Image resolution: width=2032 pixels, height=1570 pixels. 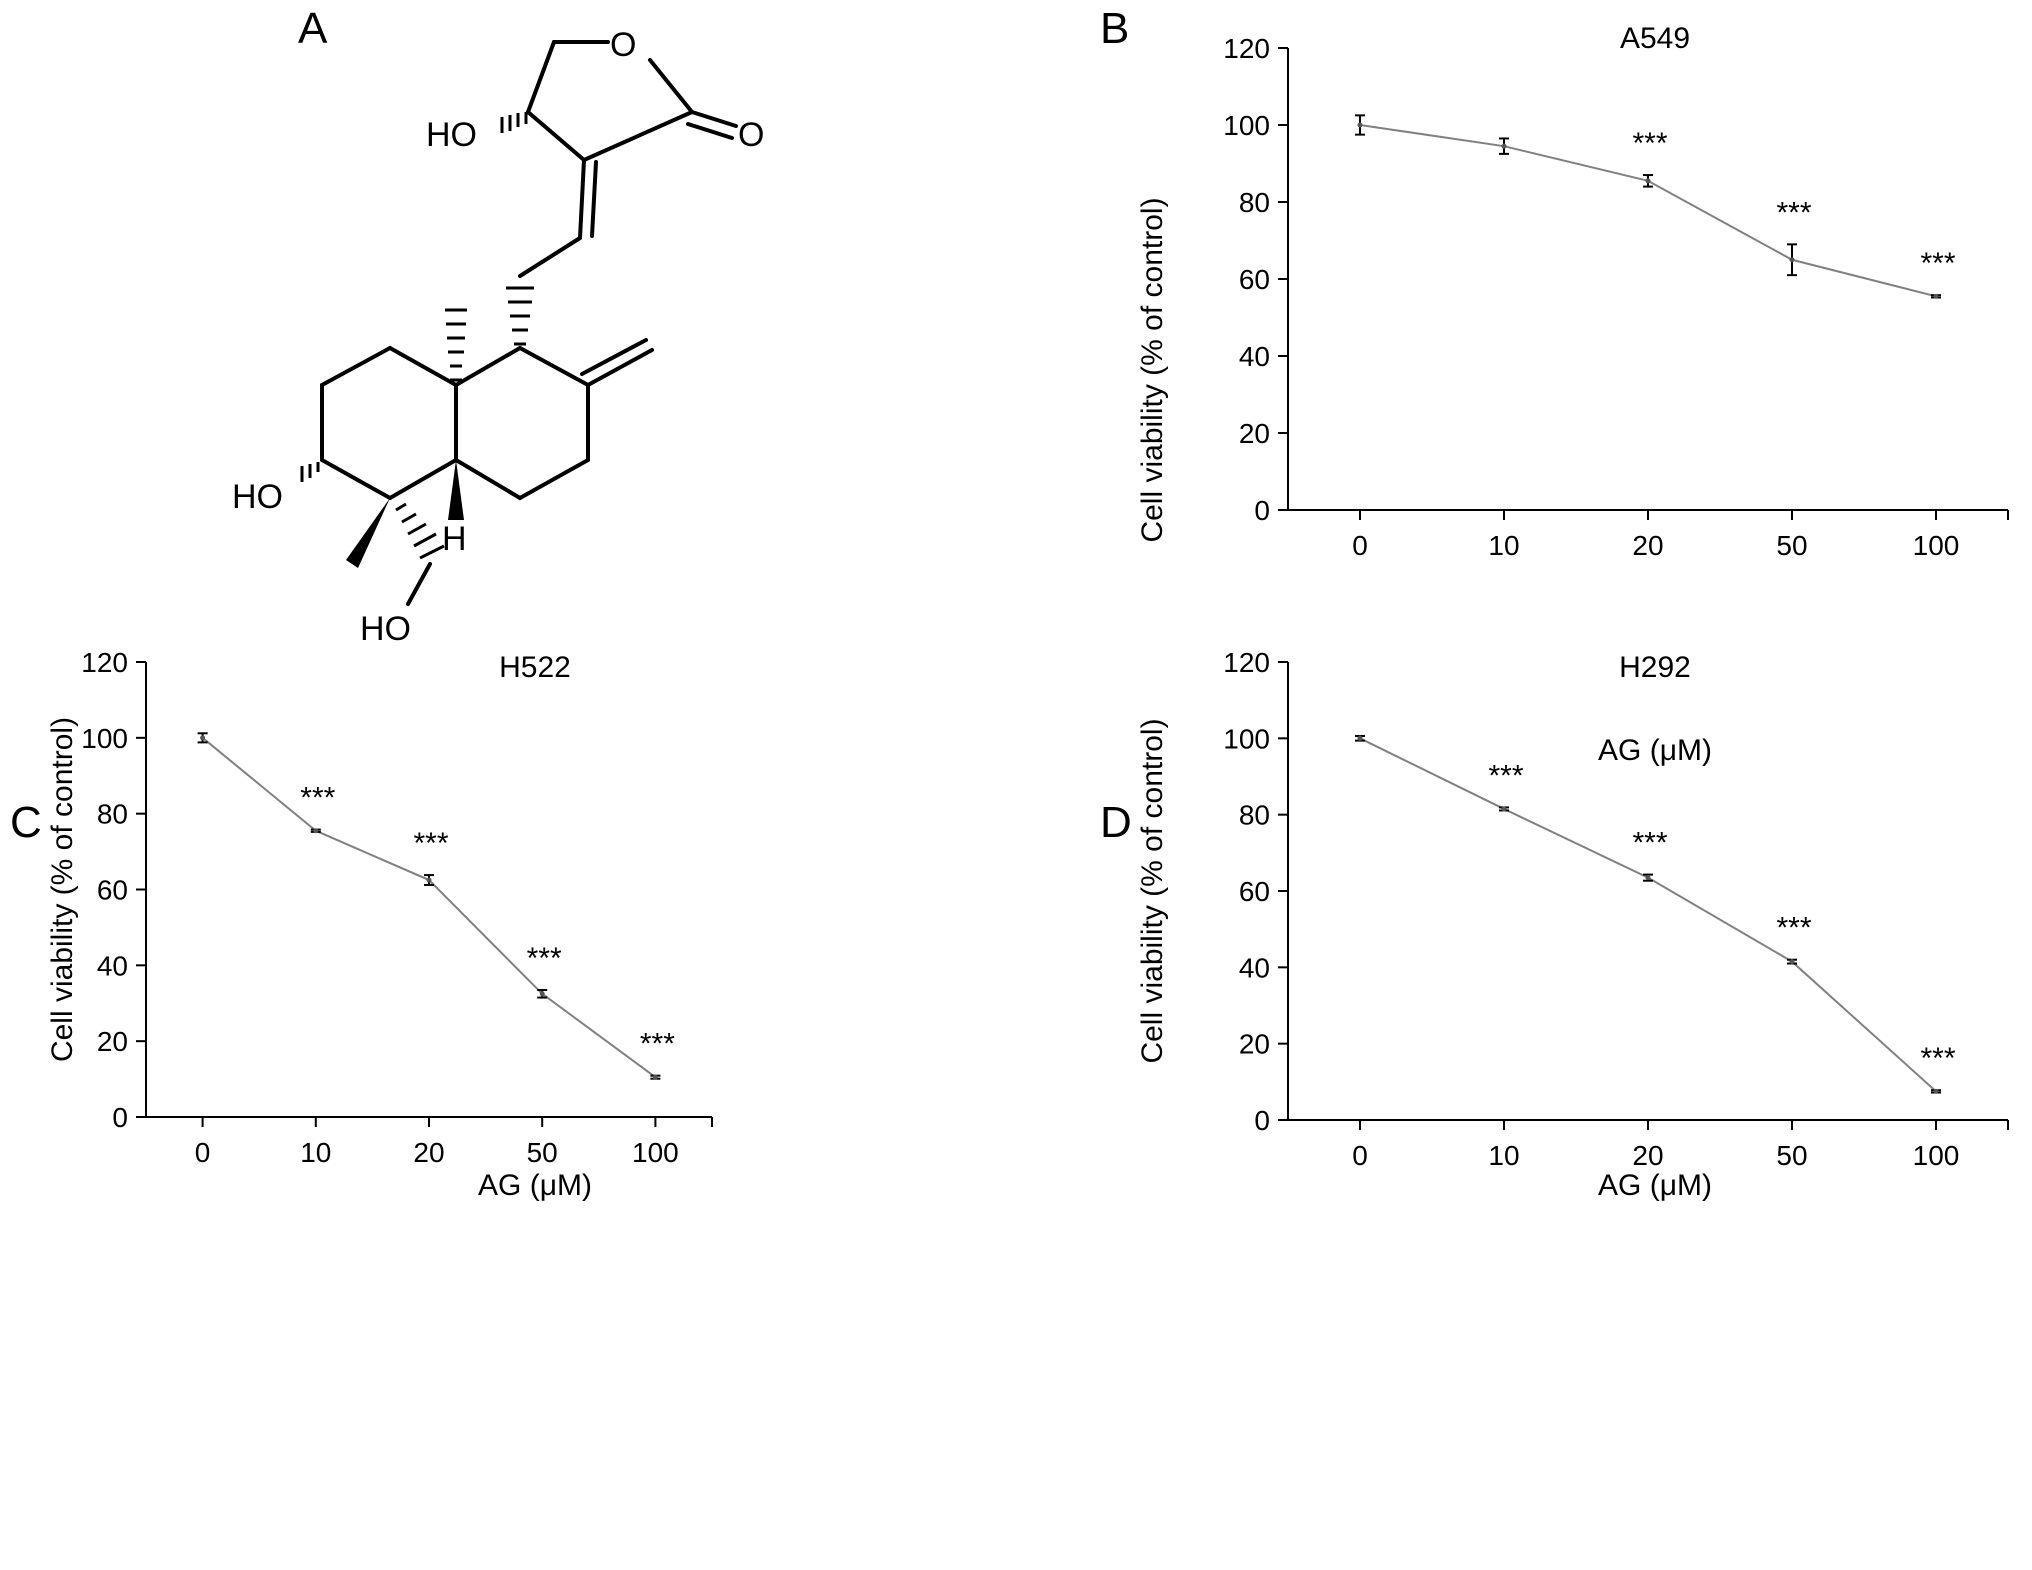 What do you see at coordinates (1655, 38) in the screenshot?
I see `chart-title: A549` at bounding box center [1655, 38].